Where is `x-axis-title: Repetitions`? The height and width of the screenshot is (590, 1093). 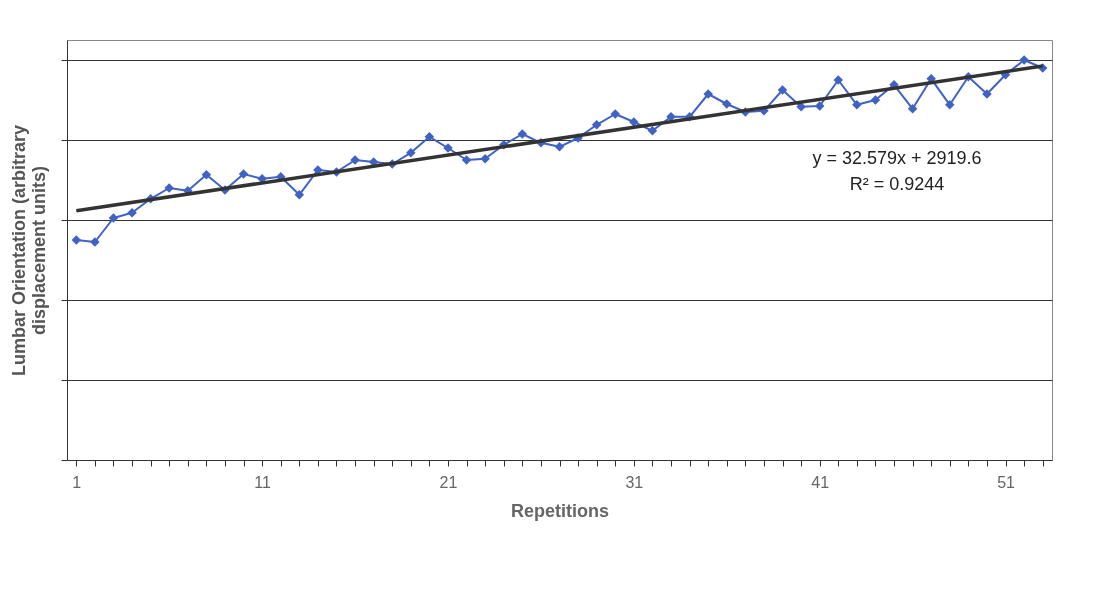 x-axis-title: Repetitions is located at coordinates (560, 510).